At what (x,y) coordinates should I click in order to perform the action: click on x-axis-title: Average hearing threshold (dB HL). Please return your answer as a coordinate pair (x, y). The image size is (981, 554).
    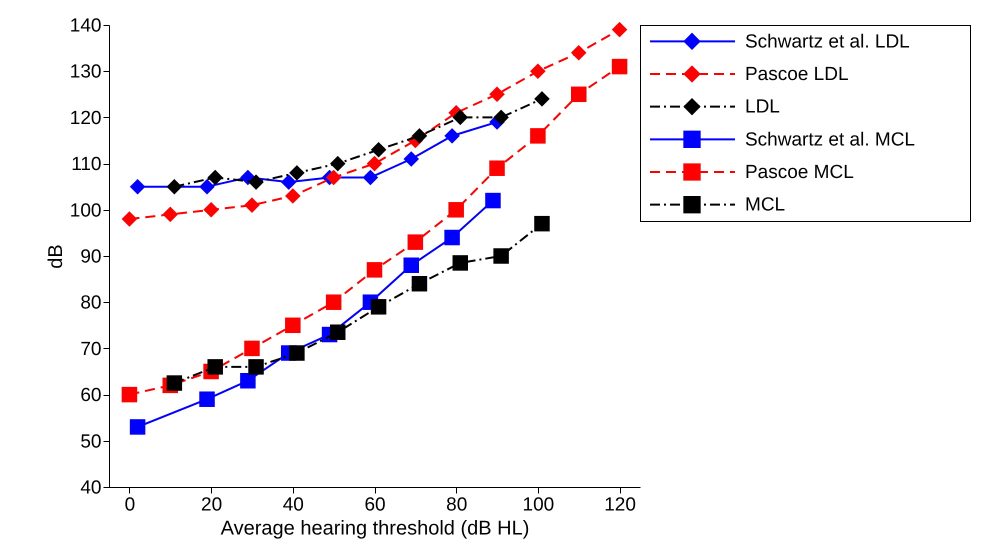
    Looking at the image, I should click on (375, 529).